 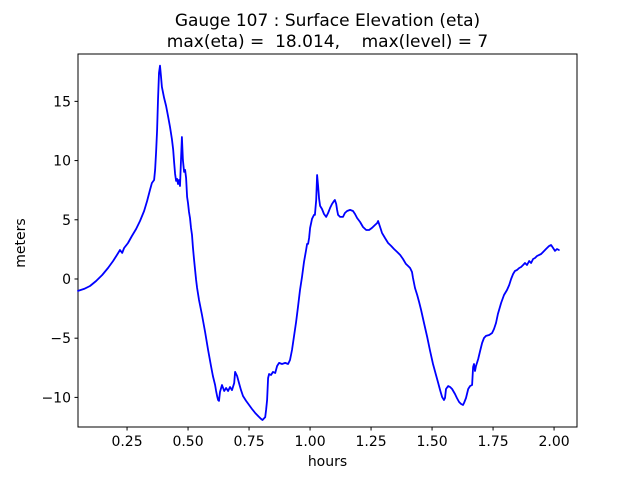 What do you see at coordinates (327, 41) in the screenshot?
I see `chart-subtitle: max(eta) = 18.014, max(level) = 7` at bounding box center [327, 41].